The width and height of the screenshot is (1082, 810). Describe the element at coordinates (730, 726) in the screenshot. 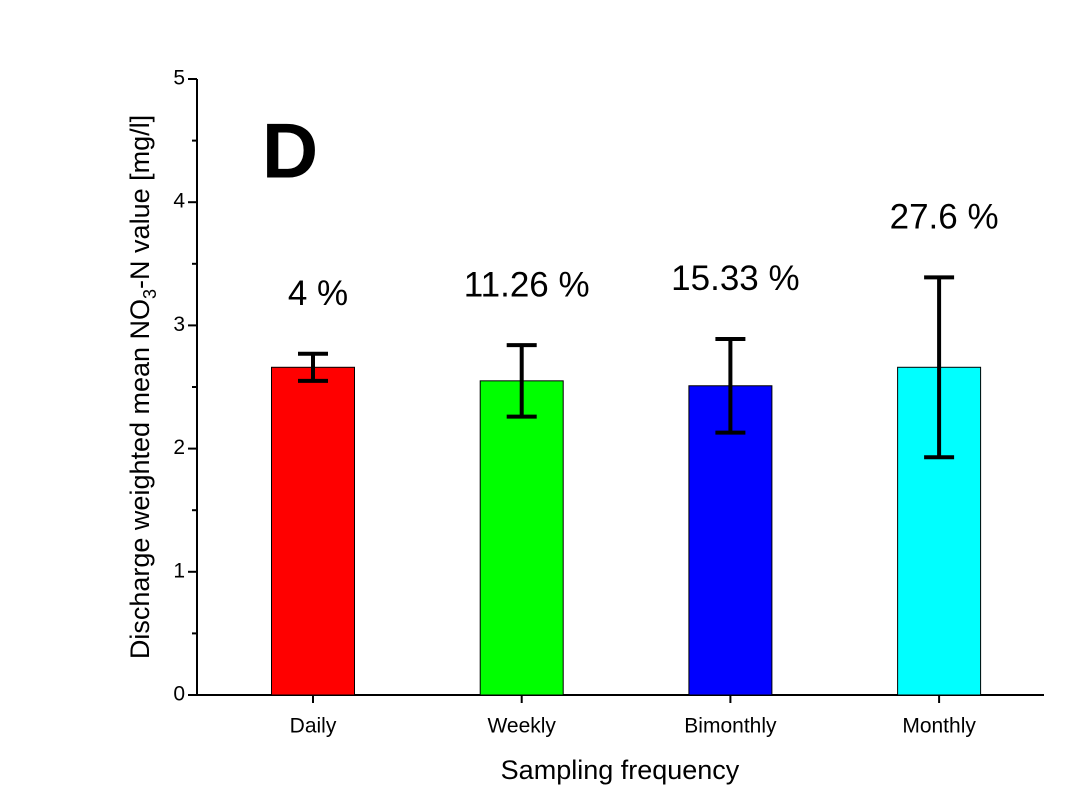

I see `x-tick-label: Bimonthly` at that location.